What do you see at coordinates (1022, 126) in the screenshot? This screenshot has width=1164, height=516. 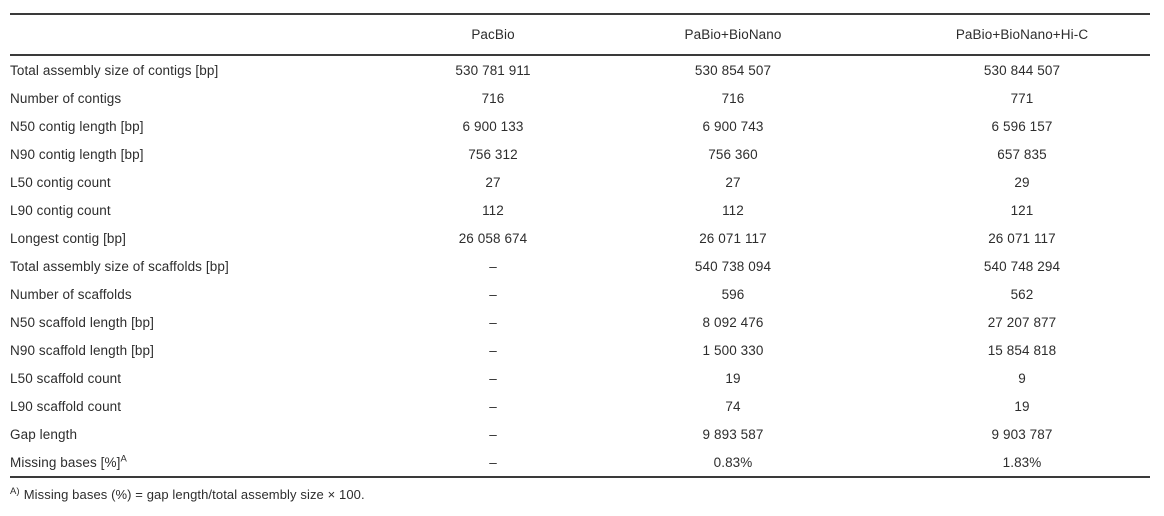 I see `cell-value: 6 596 157` at bounding box center [1022, 126].